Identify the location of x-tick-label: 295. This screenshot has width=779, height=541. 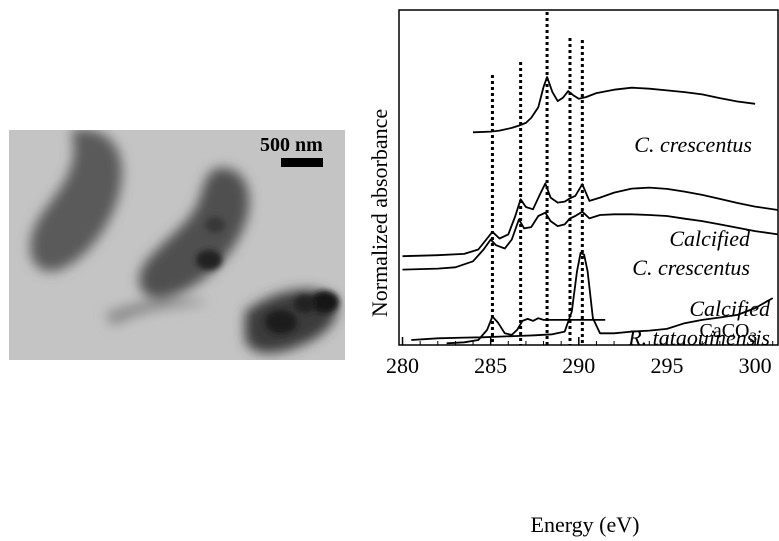
(666, 365).